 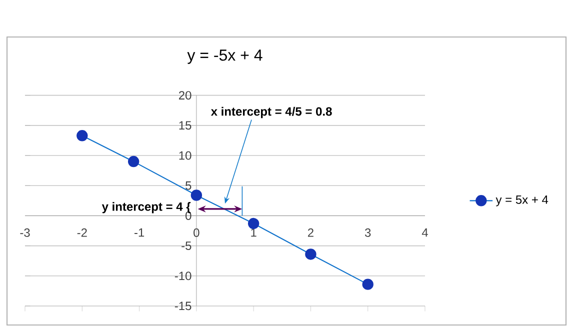 What do you see at coordinates (146, 208) in the screenshot?
I see `annotation: y intercept = 4 {` at bounding box center [146, 208].